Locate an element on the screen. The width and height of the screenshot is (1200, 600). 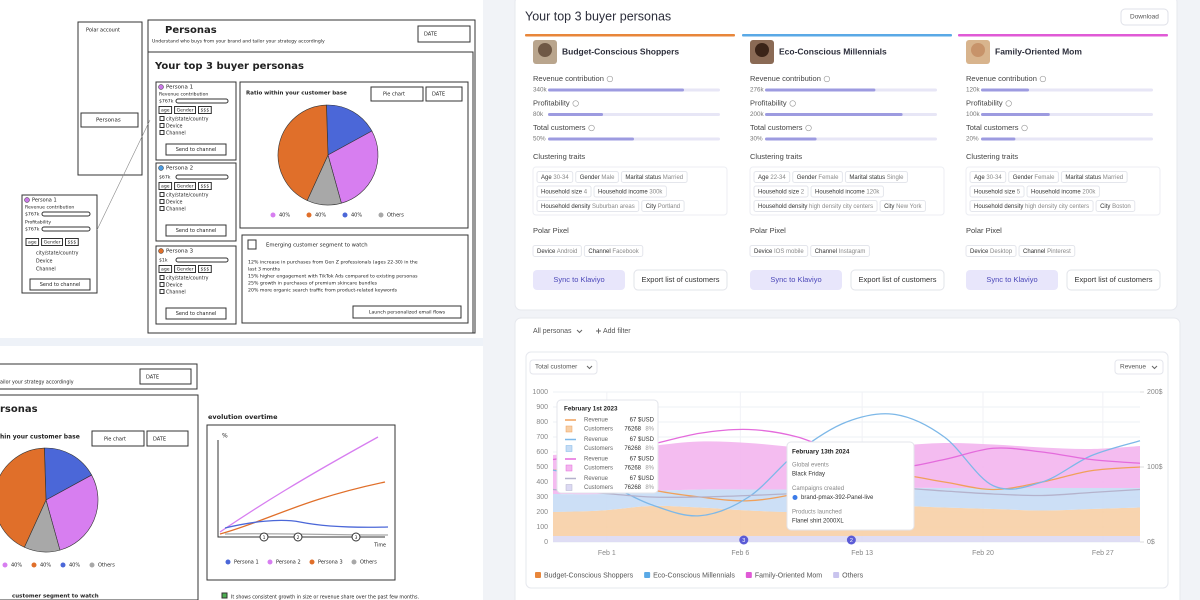
wf-bar is located at coordinates (66, 214).